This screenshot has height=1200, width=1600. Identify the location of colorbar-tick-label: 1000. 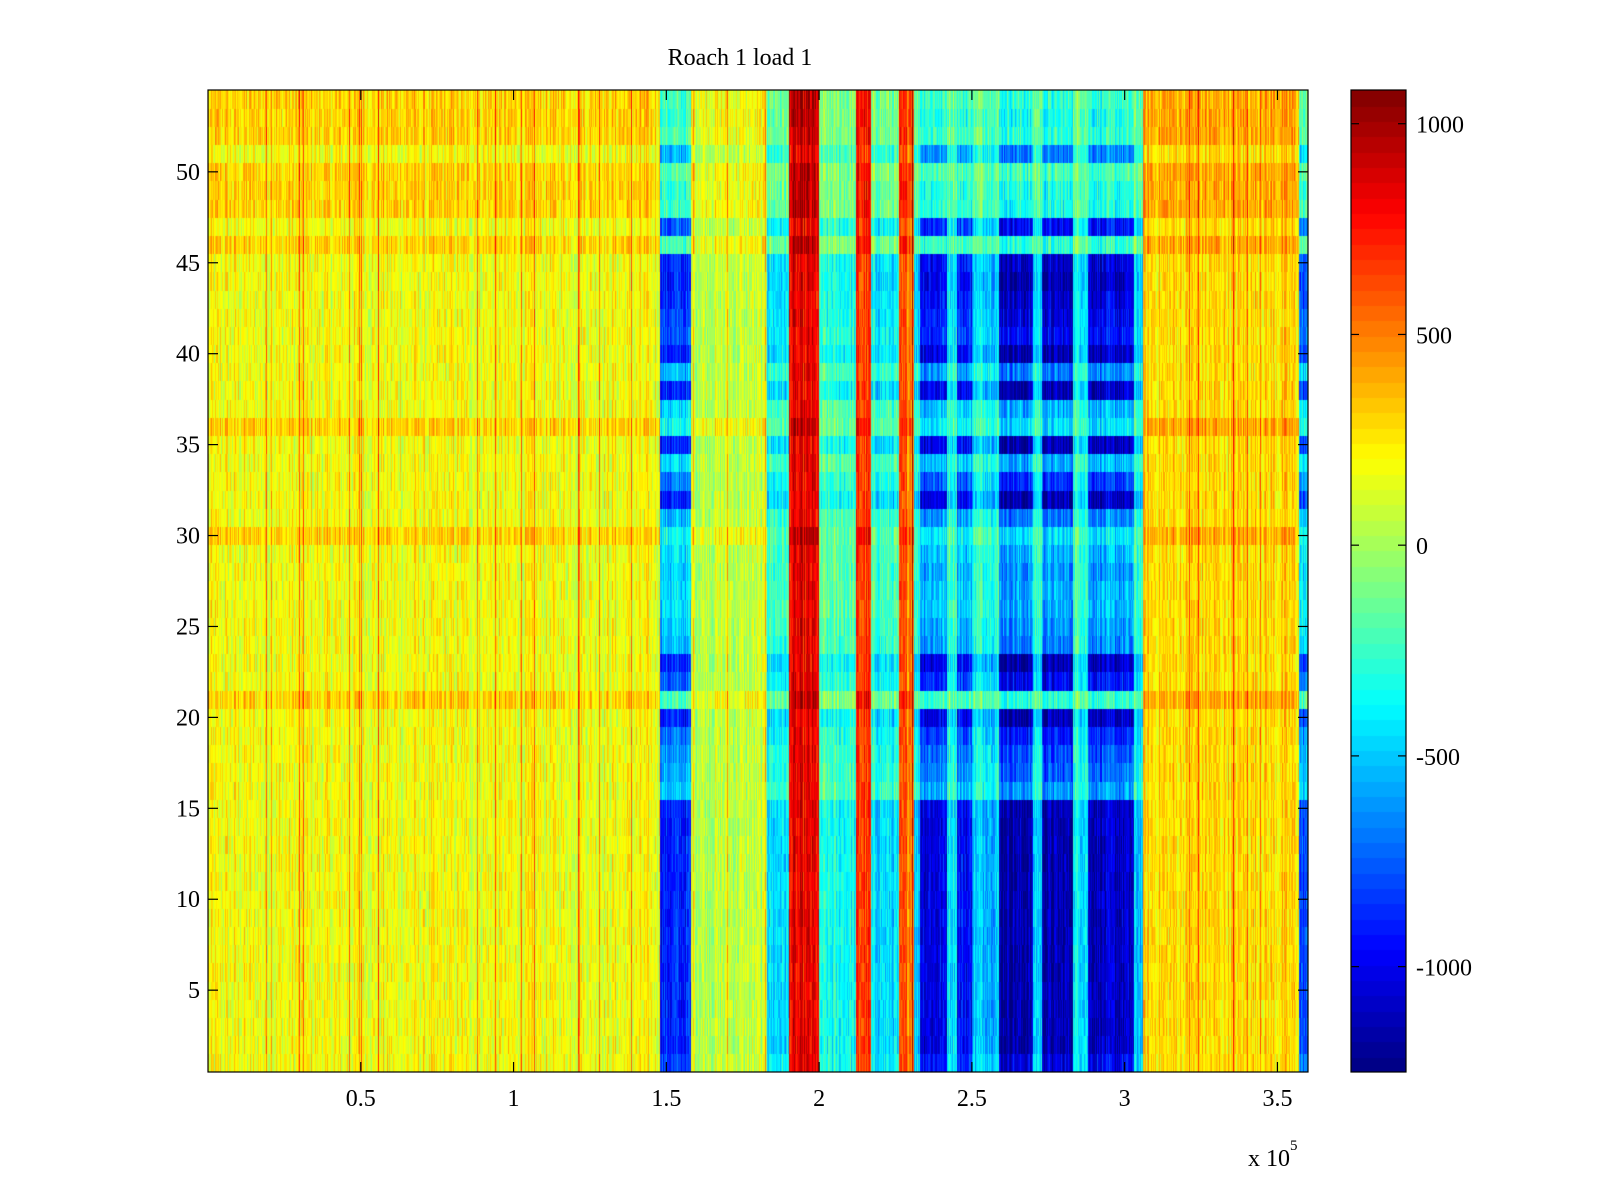
(1440, 126).